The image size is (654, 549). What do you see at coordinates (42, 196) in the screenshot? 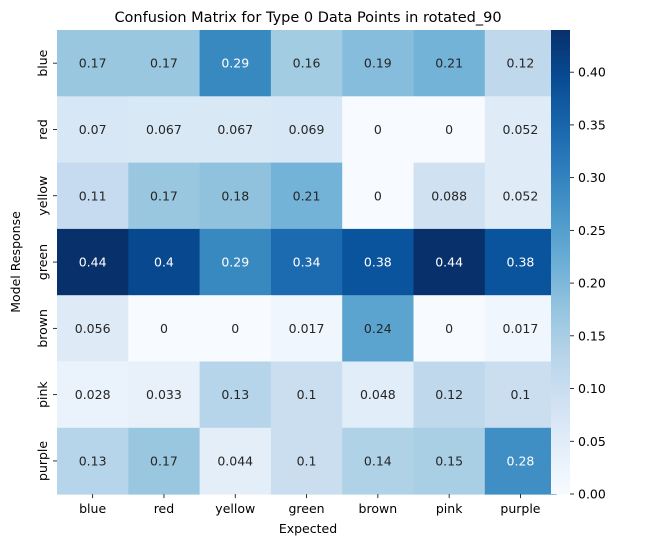
I see `y-tick-label: yellow` at bounding box center [42, 196].